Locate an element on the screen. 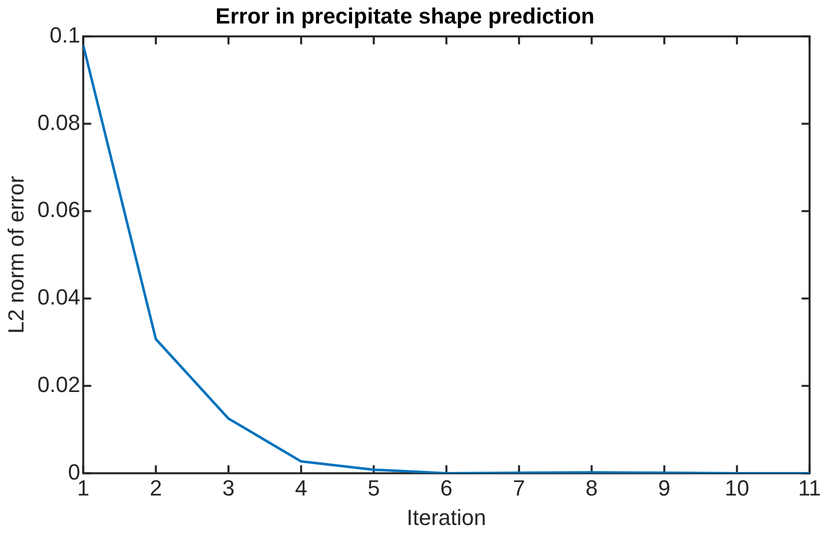 This screenshot has height=536, width=824. x-tick-label: 3 is located at coordinates (228, 487).